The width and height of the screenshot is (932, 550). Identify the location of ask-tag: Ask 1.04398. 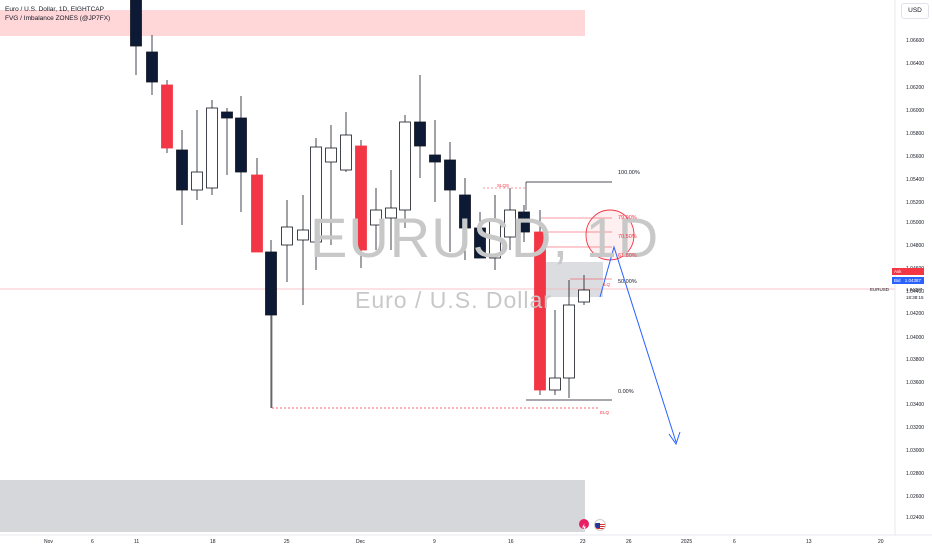
(908, 274).